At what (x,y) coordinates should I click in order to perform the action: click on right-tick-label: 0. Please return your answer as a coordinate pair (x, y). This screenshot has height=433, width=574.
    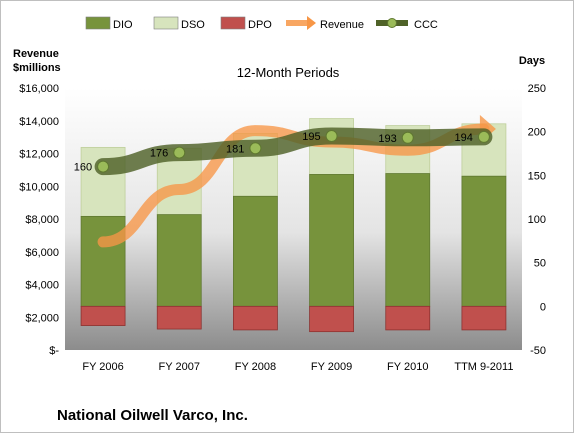
    Looking at the image, I should click on (543, 307).